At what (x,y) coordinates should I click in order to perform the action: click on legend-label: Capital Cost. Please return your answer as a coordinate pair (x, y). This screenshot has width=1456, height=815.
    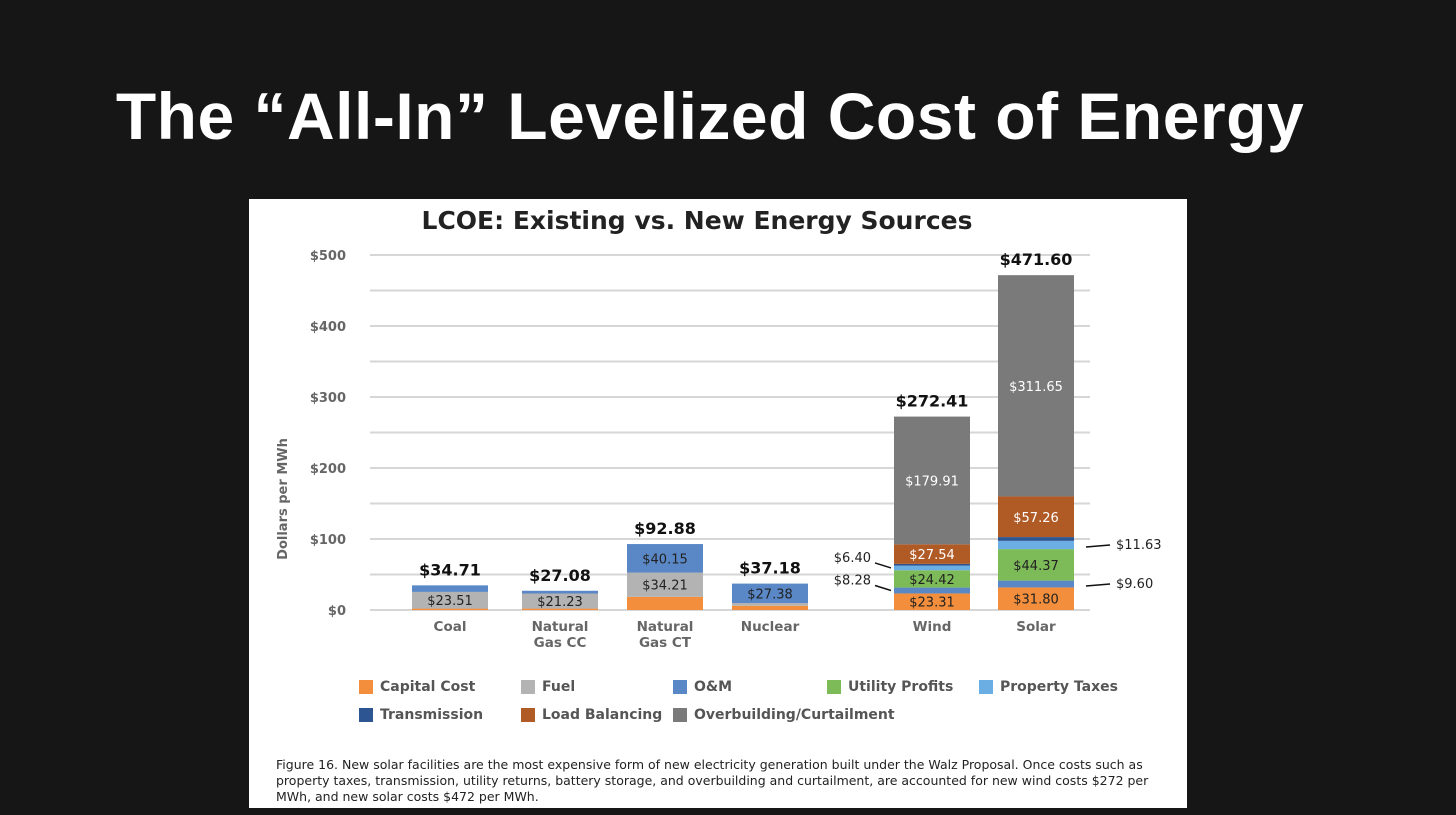
    Looking at the image, I should click on (428, 687).